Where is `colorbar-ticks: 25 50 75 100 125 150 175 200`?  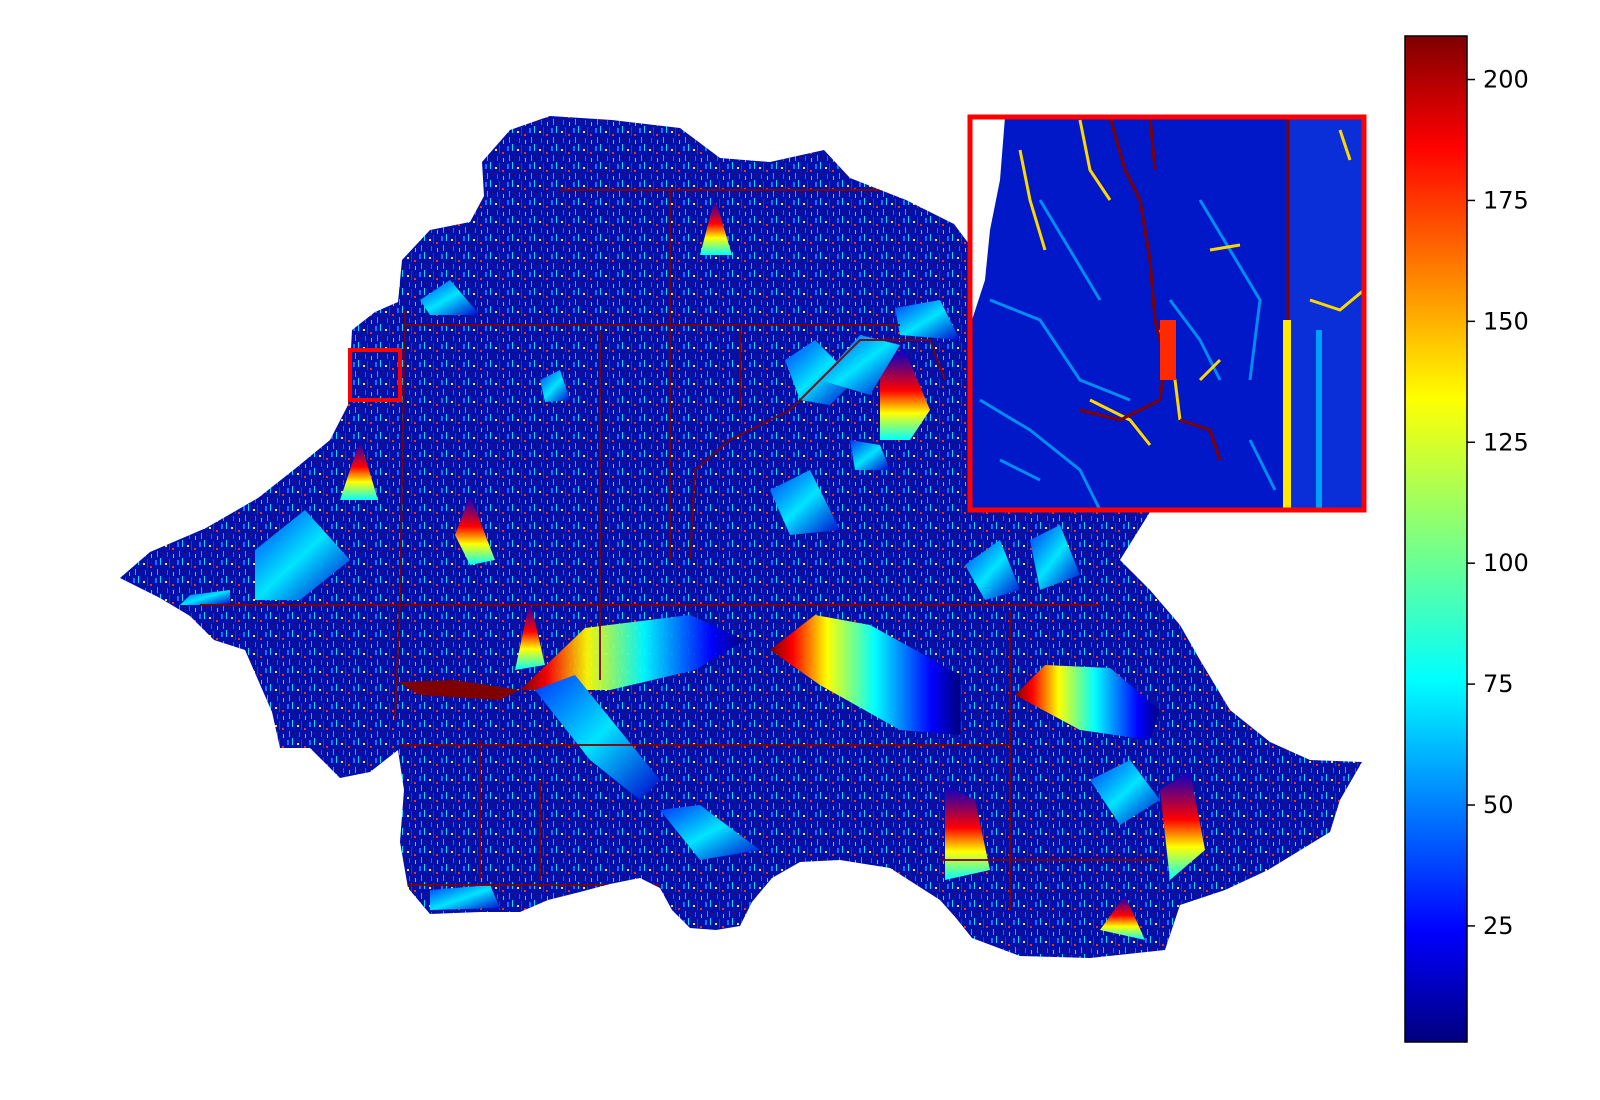
colorbar-ticks: 25 50 75 100 125 150 175 200 is located at coordinates (1498, 503).